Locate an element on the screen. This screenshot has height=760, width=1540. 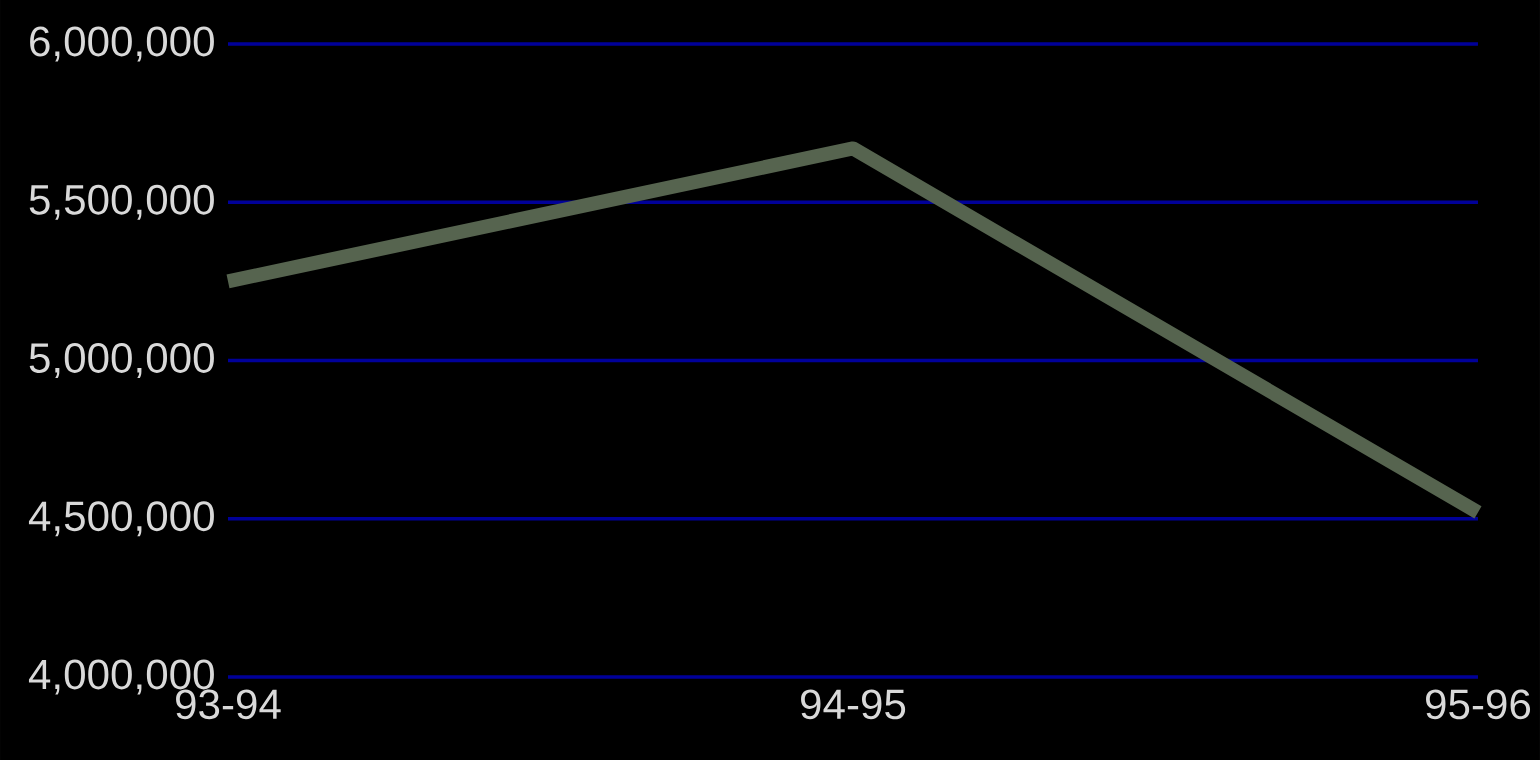
y-tick-label: 6,000,000 is located at coordinates (122, 44).